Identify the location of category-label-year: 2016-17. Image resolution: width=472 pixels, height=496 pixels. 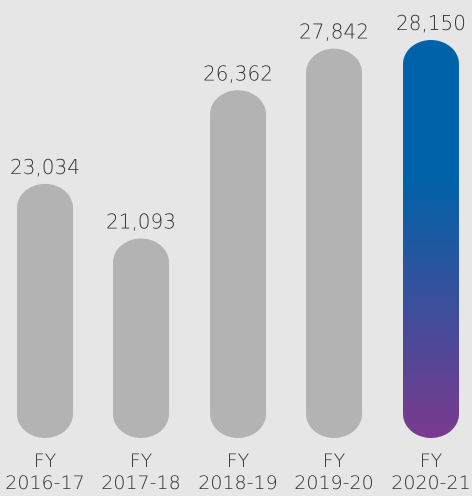
(44, 483).